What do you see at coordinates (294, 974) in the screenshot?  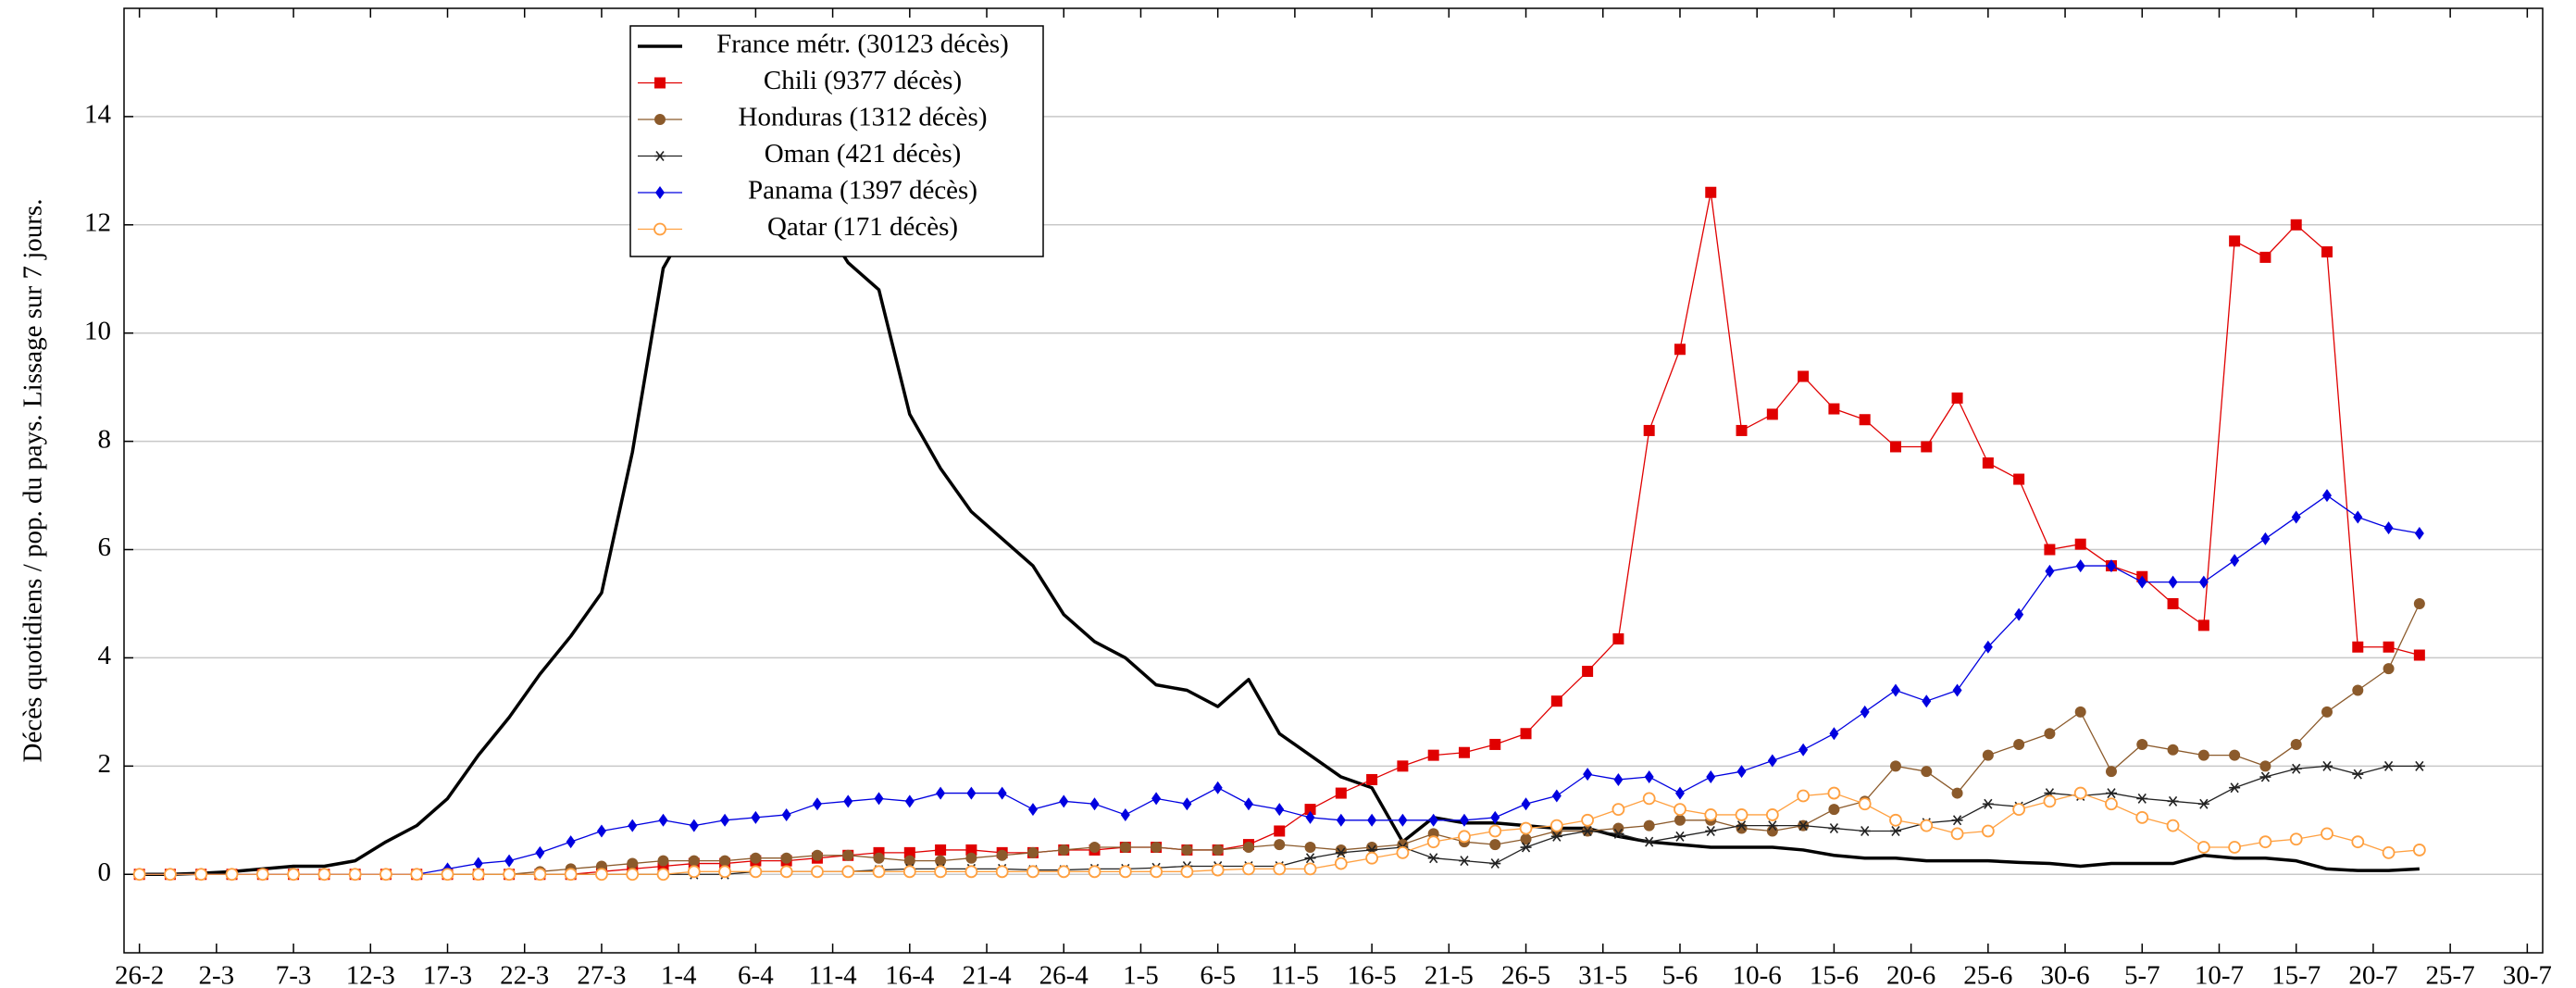 I see `x-tick-label: 7-3` at bounding box center [294, 974].